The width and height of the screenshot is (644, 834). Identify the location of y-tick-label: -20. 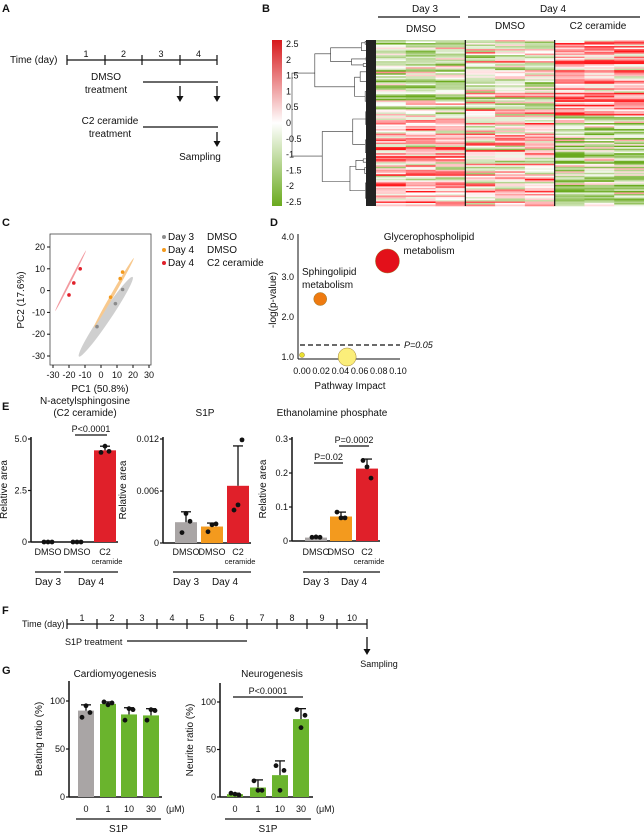
(38, 334).